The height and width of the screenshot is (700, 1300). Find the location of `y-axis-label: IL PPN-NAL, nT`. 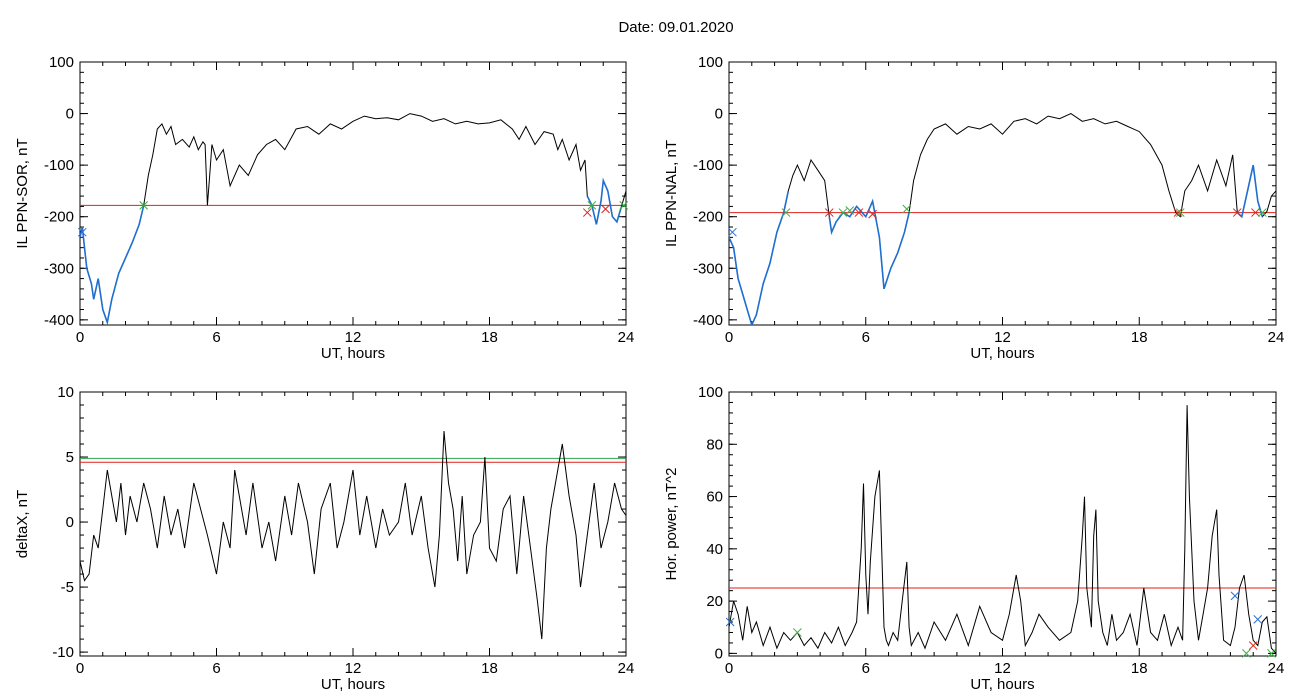

y-axis-label: IL PPN-NAL, nT is located at coordinates (671, 193).